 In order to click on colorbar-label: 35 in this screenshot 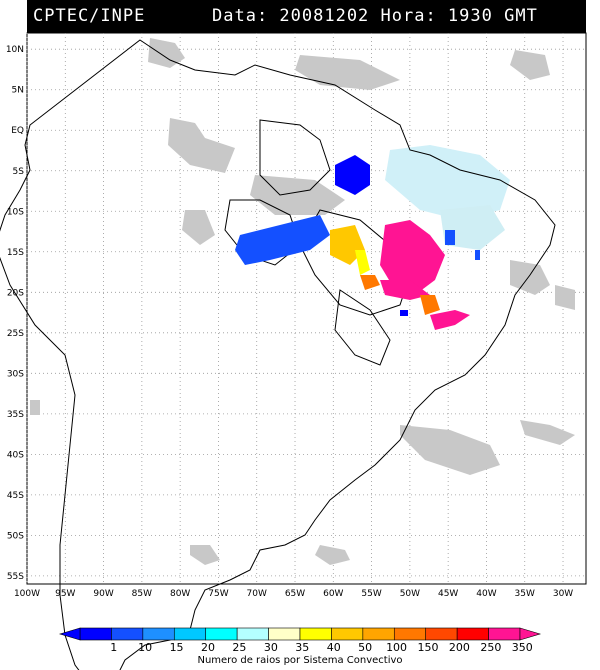, I will do `click(302, 647)`.